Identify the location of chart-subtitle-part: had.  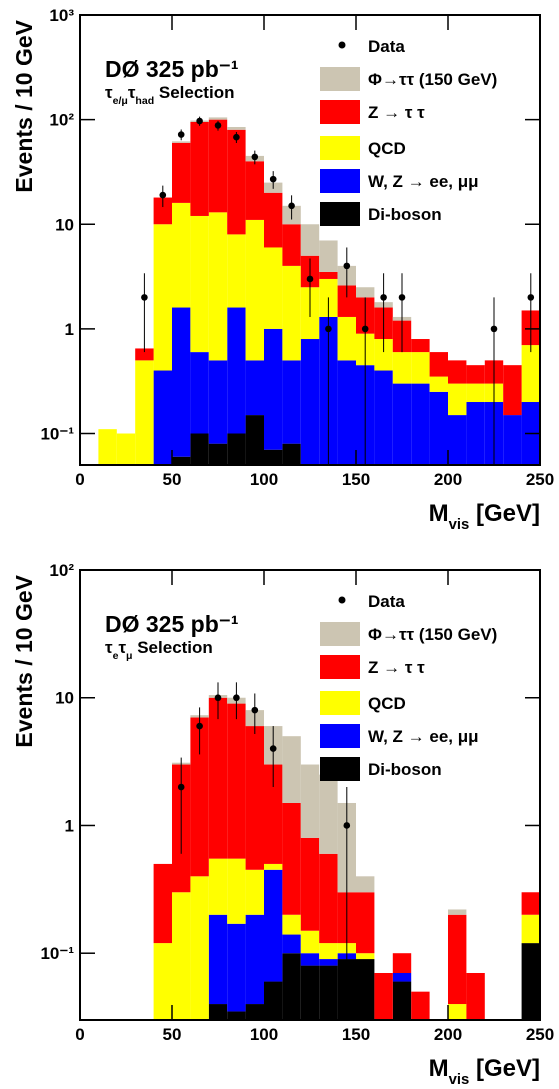
(144, 101).